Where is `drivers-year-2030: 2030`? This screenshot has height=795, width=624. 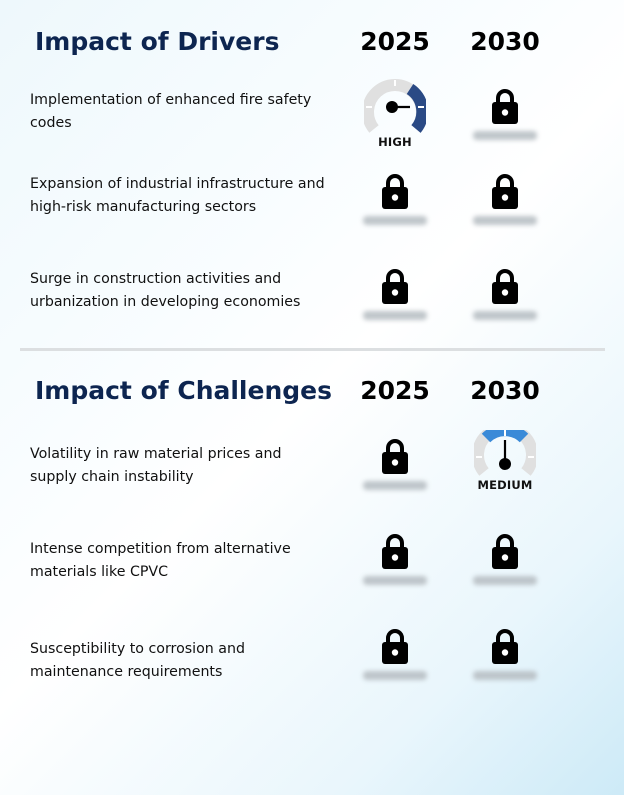
drivers-year-2030: 2030 is located at coordinates (505, 41).